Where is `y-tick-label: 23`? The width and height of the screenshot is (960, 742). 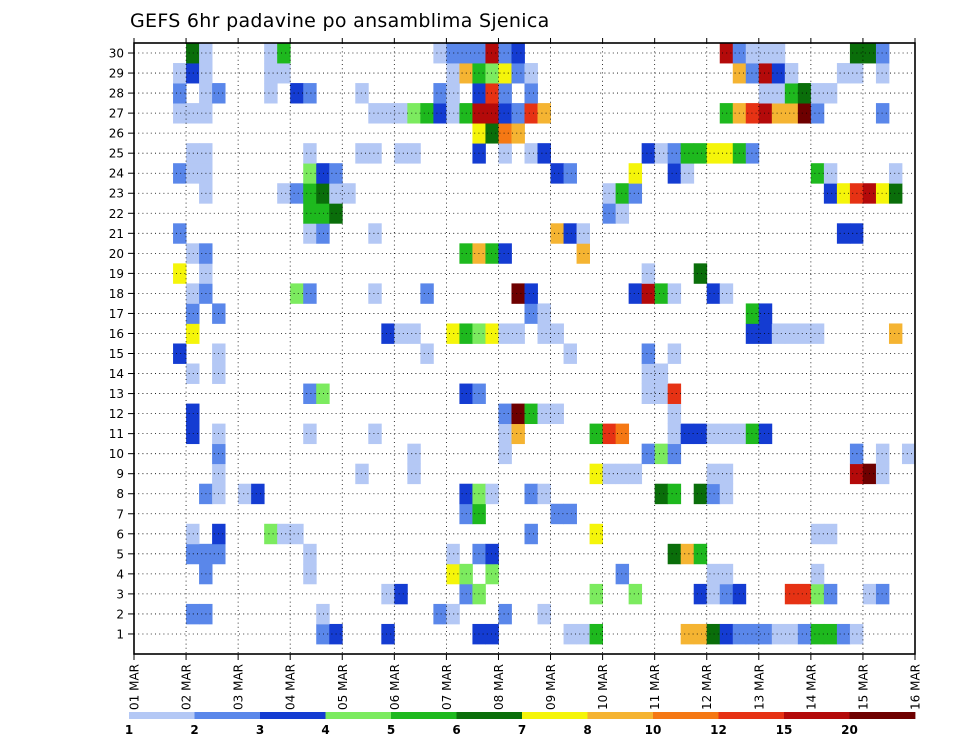
y-tick-label: 23 is located at coordinates (116, 194).